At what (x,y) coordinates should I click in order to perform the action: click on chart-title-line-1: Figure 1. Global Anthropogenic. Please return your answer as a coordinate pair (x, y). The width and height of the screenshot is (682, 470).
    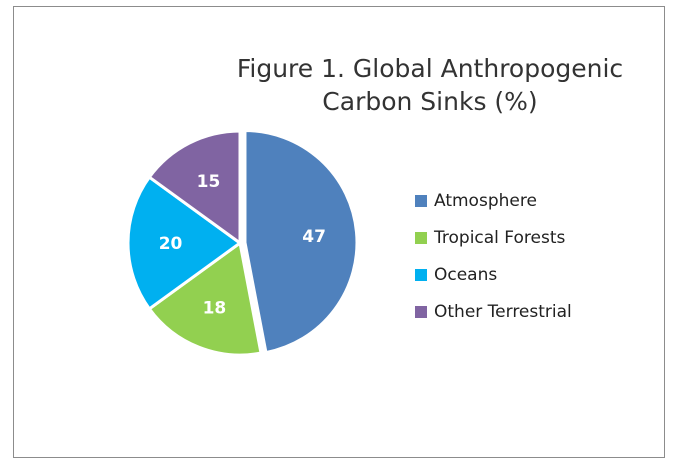
    Looking at the image, I should click on (430, 68).